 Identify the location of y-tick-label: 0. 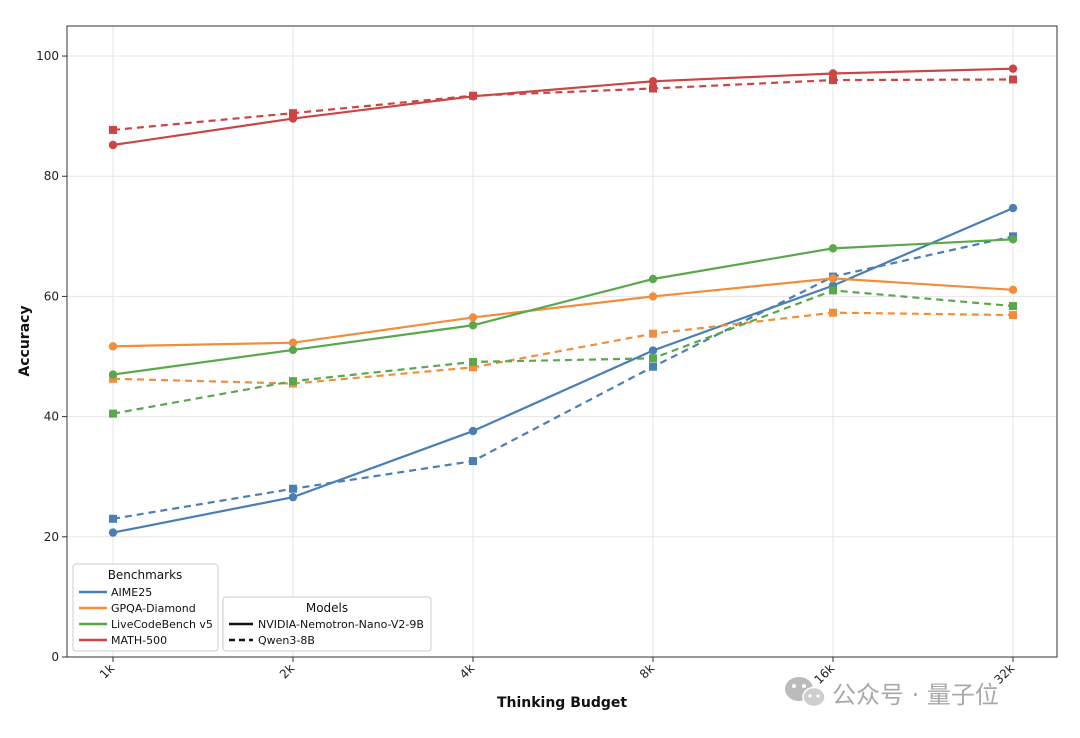
(55, 657).